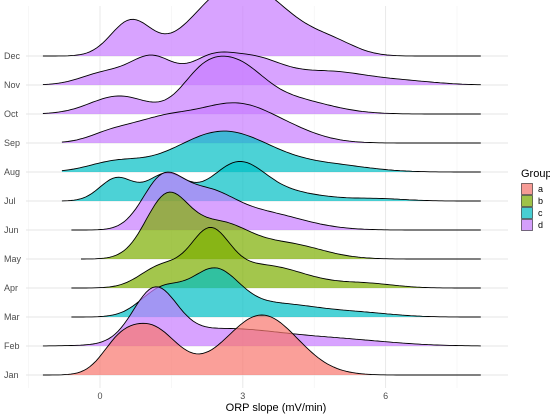 This screenshot has width=550, height=415. I want to click on y-tick-label: Jul, so click(10, 201).